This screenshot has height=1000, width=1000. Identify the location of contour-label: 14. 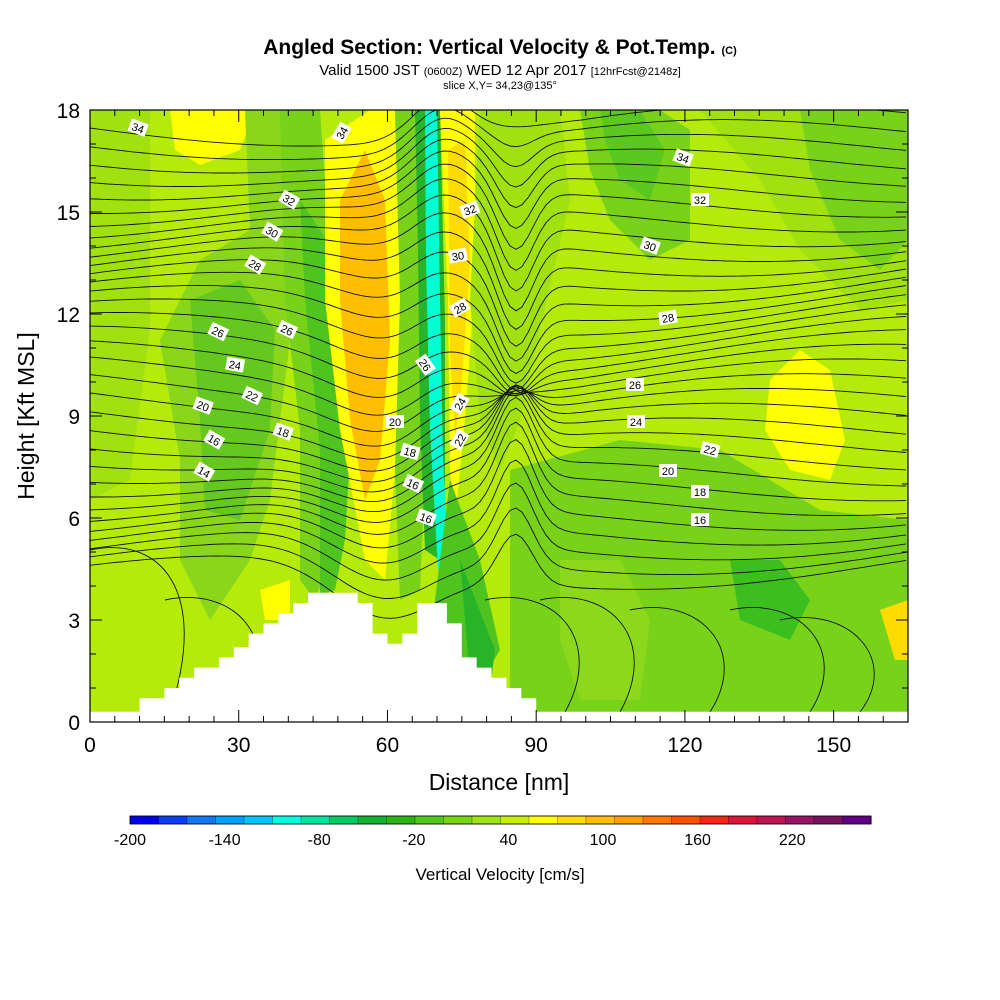
(204, 471).